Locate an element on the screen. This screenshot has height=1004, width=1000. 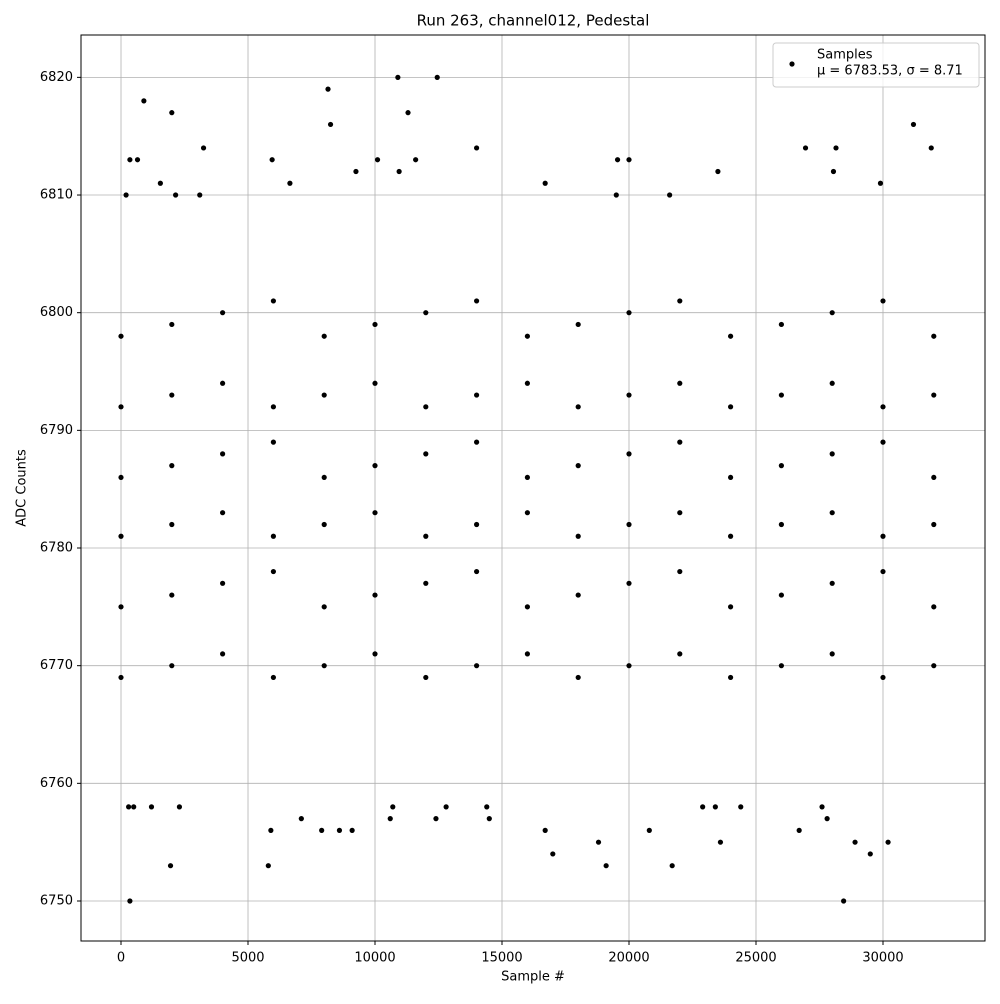
x-tick-label: 30000 is located at coordinates (882, 958).